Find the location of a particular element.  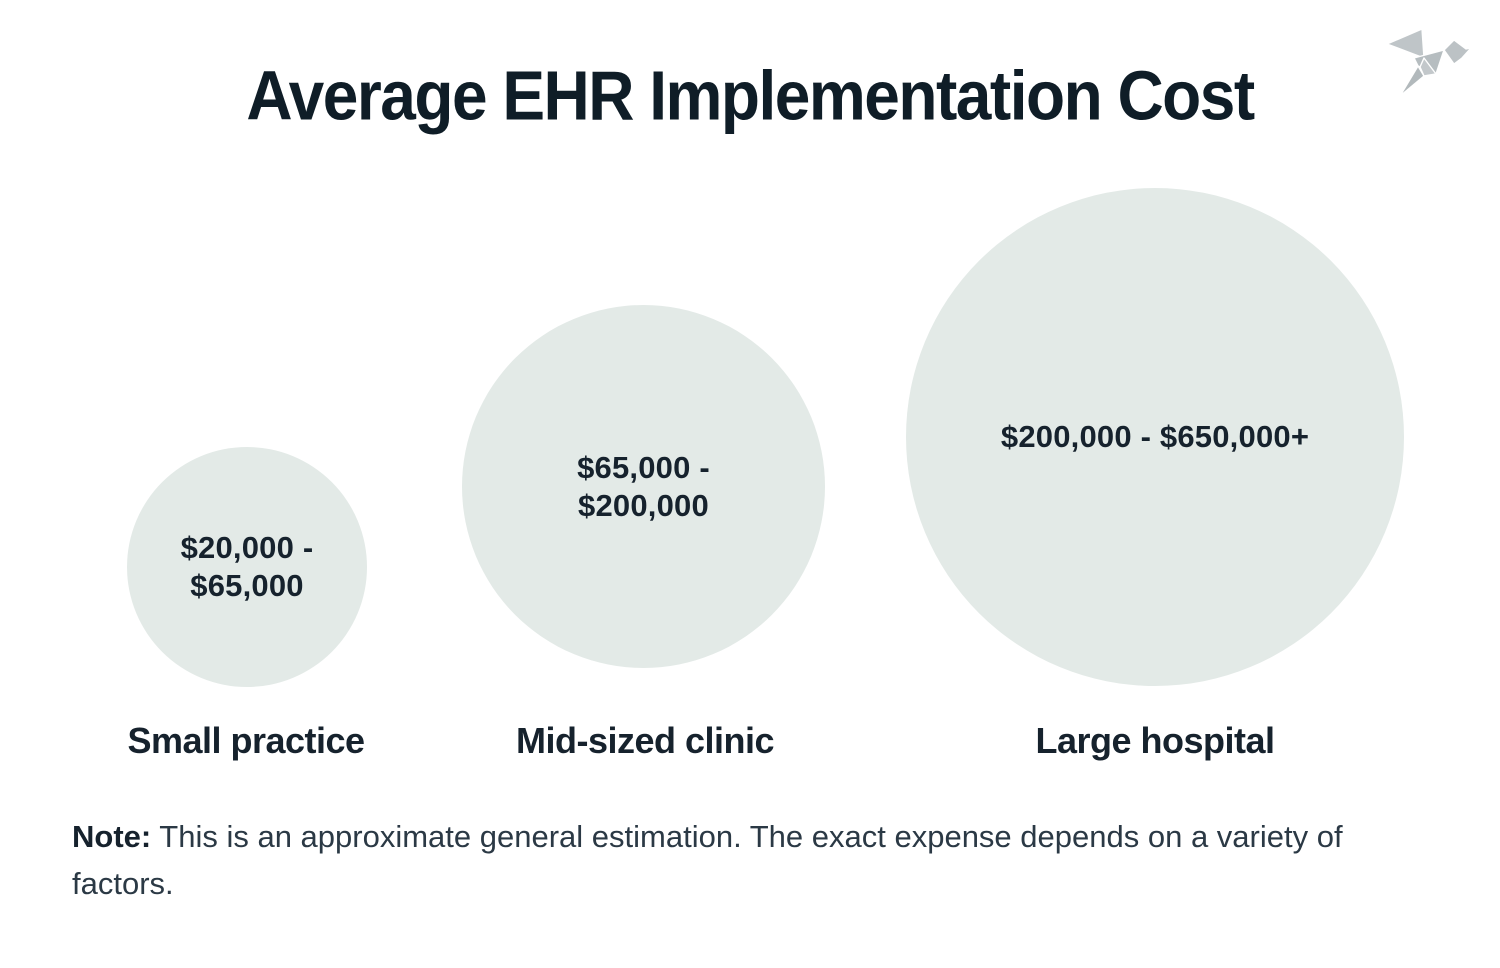

bubble-value-mid-sized-clinic: $65,000 - $200,000 is located at coordinates (643, 487).